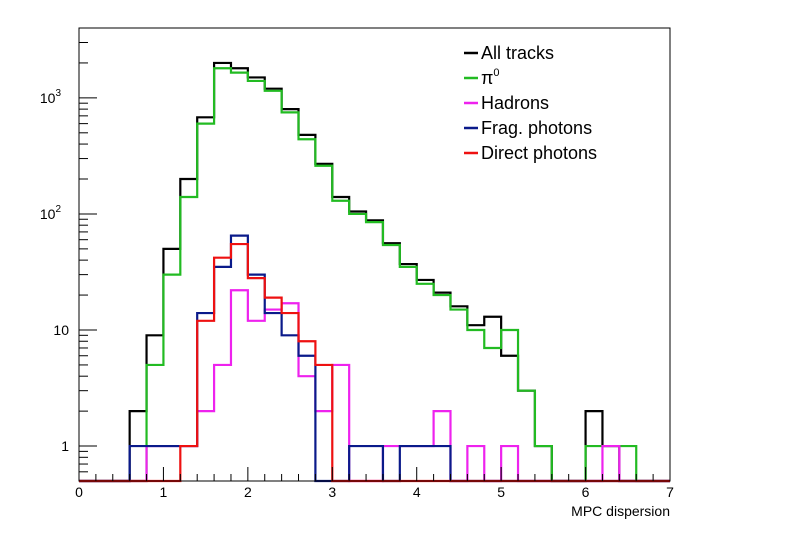 The image size is (789, 534). Describe the element at coordinates (670, 492) in the screenshot. I see `x-tick-label: 7` at that location.